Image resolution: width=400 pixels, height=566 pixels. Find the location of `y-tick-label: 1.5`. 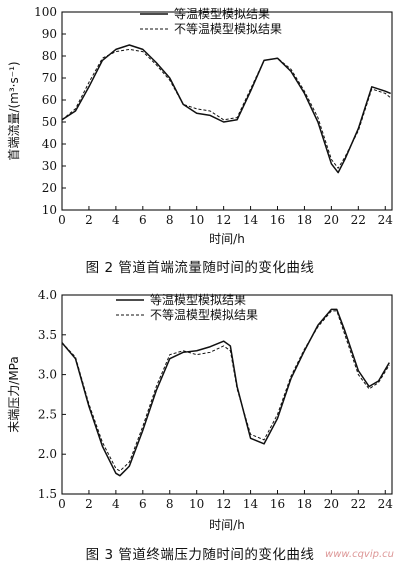

y-tick-label: 1.5 is located at coordinates (47, 494).